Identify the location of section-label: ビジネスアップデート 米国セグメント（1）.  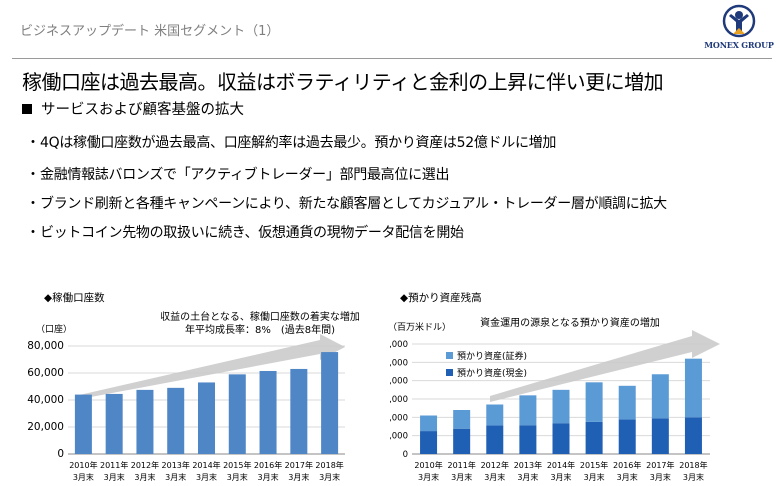
(150, 31).